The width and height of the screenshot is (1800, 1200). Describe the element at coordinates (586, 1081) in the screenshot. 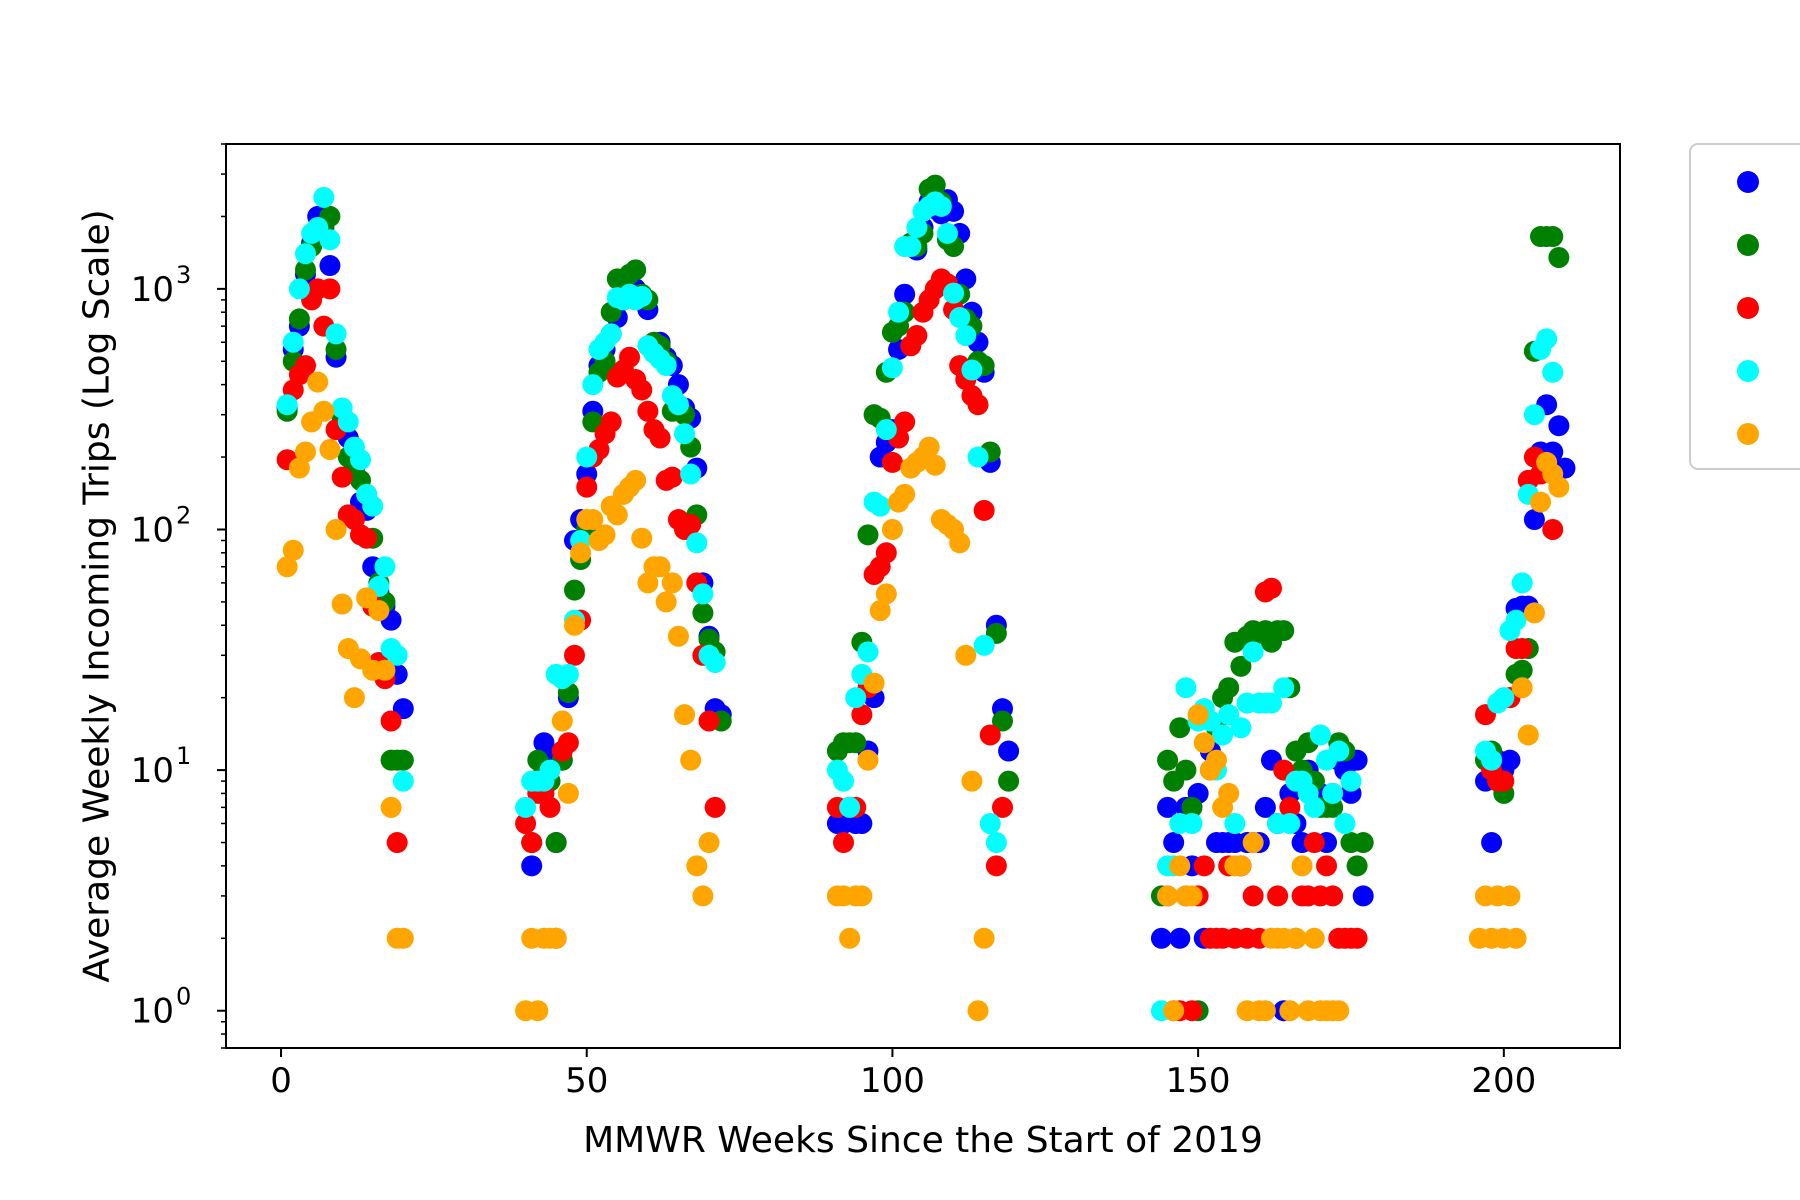

I see `x-tick-label: 50` at that location.